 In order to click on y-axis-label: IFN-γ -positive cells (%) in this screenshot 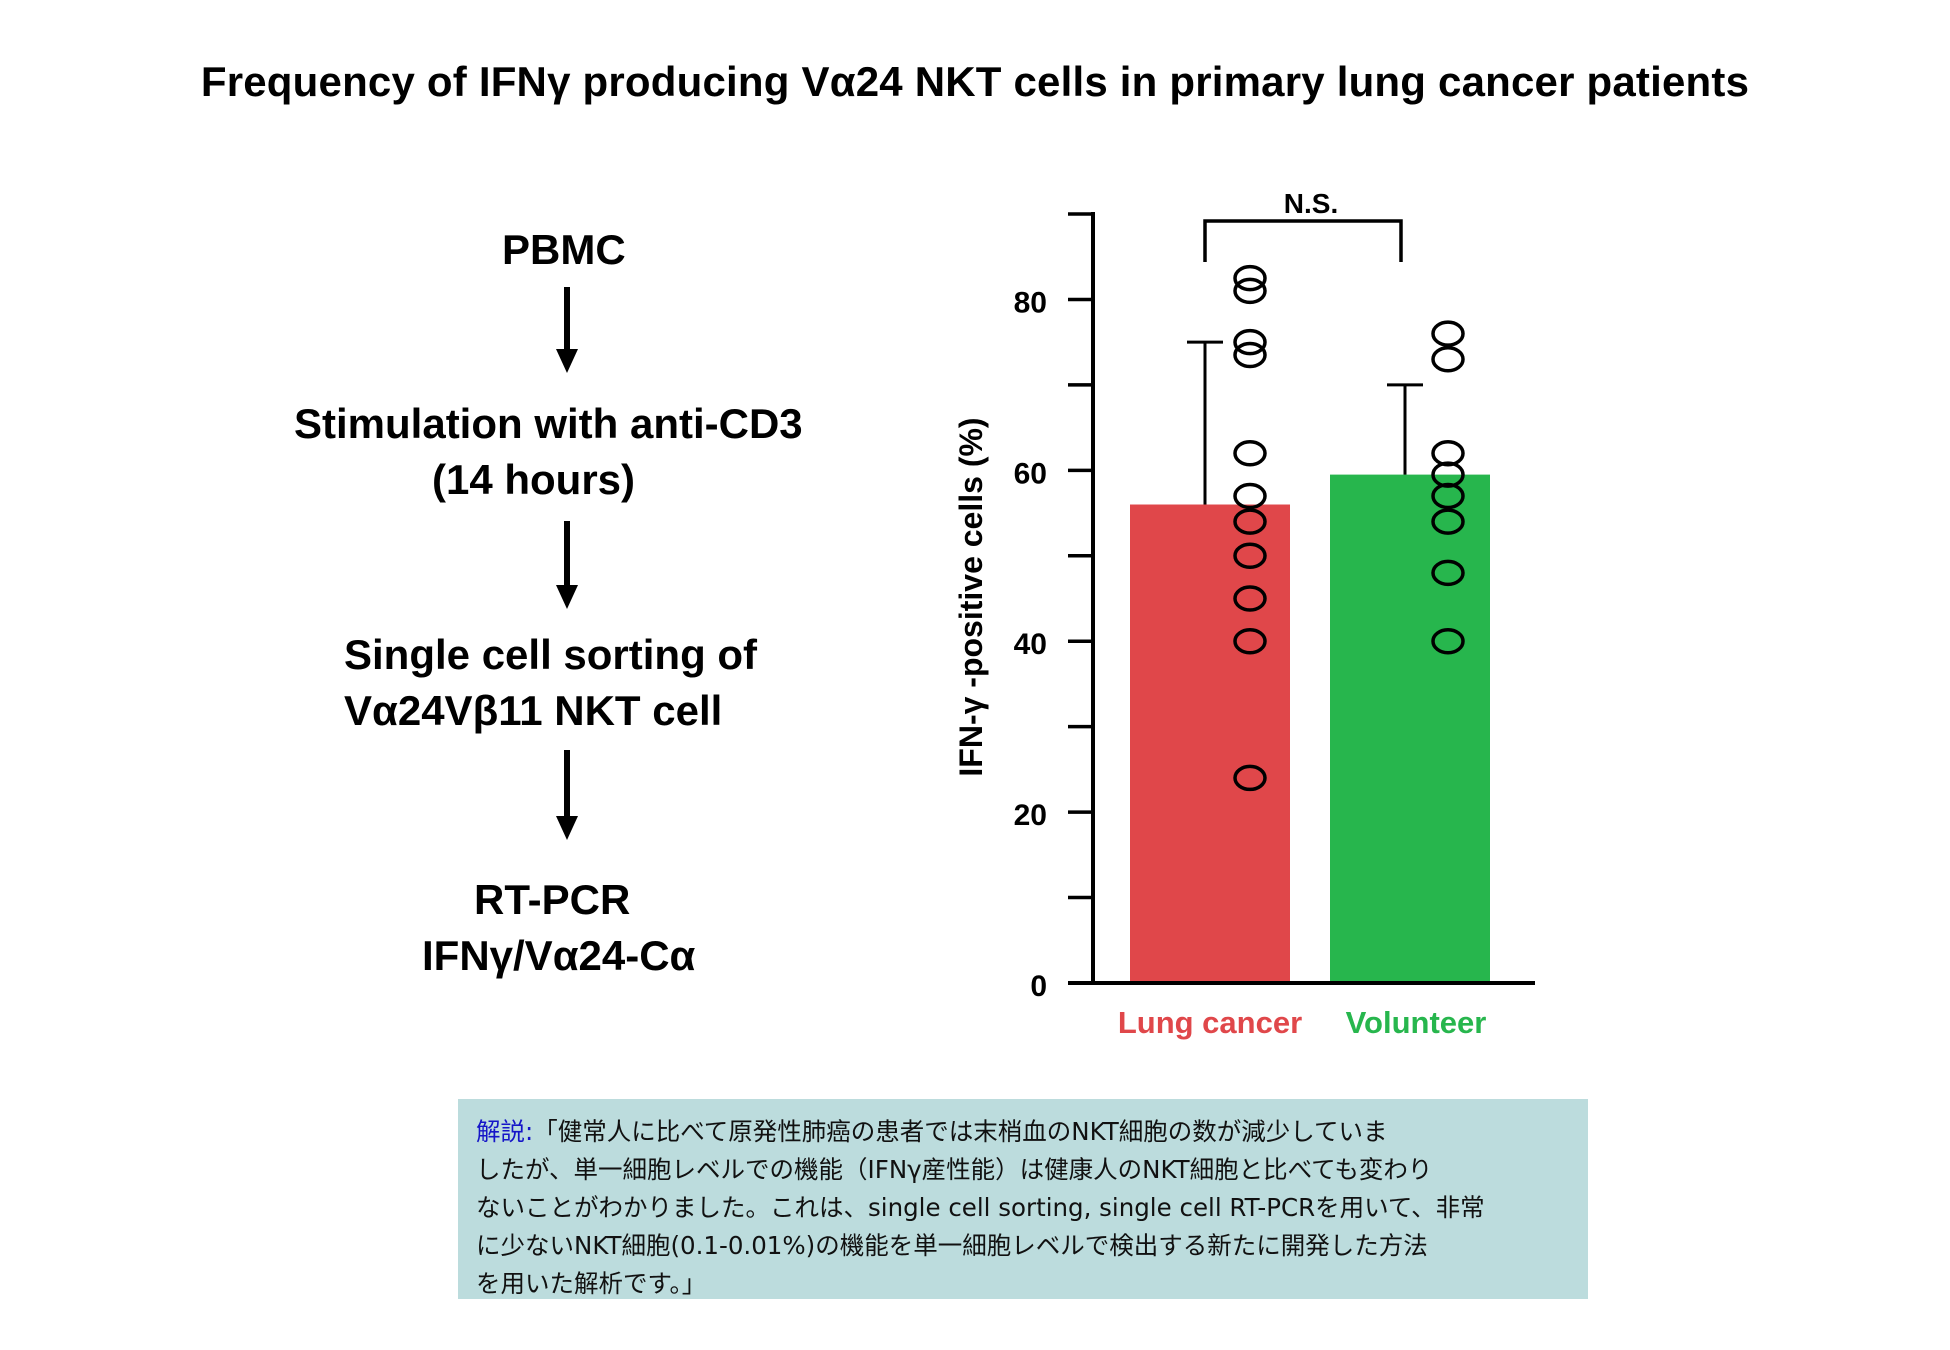, I will do `click(971, 596)`.